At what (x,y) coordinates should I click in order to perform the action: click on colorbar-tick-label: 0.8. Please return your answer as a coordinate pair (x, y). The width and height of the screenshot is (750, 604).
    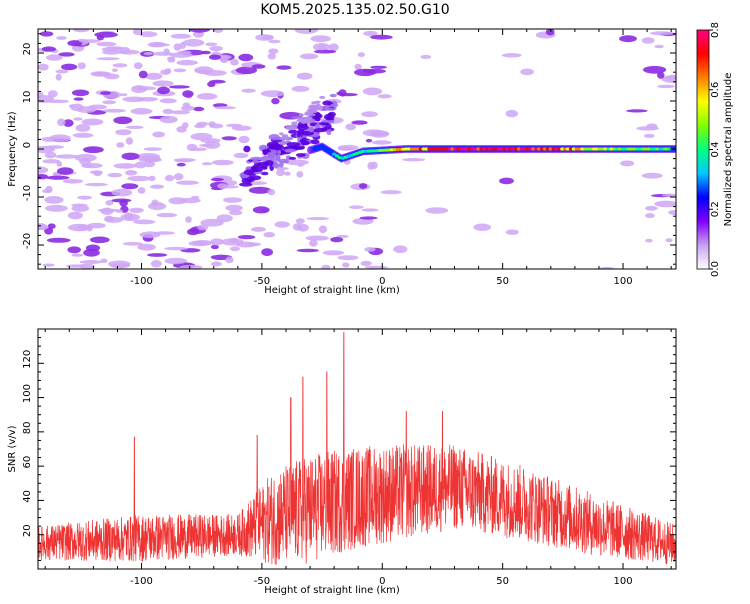
    Looking at the image, I should click on (715, 30).